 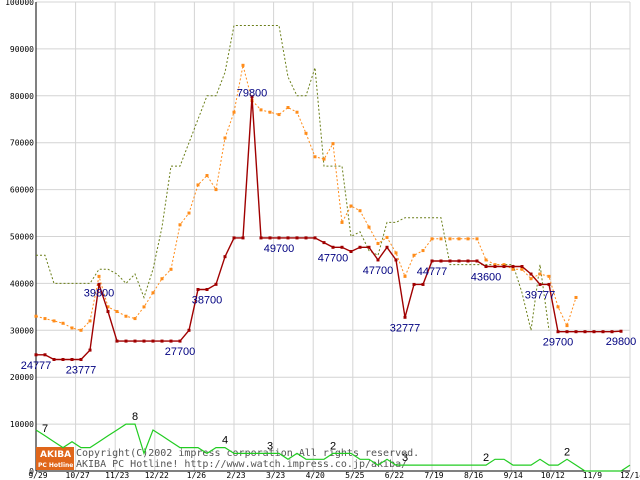 What do you see at coordinates (22, 283) in the screenshot?
I see `y-tick-label: 40000` at bounding box center [22, 283].